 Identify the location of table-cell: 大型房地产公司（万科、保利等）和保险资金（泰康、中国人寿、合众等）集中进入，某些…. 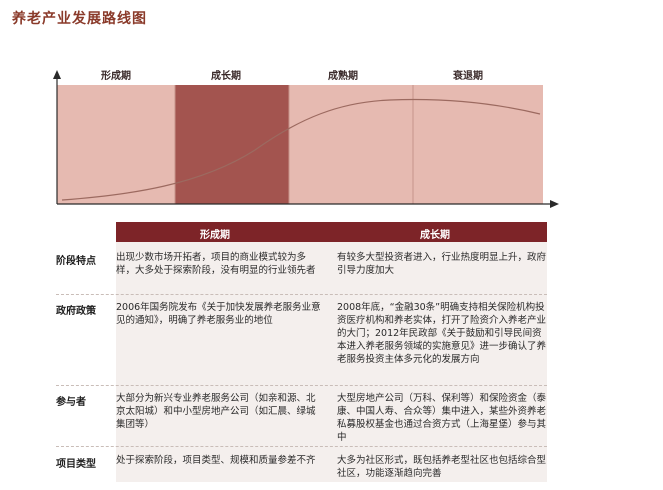
(442, 418).